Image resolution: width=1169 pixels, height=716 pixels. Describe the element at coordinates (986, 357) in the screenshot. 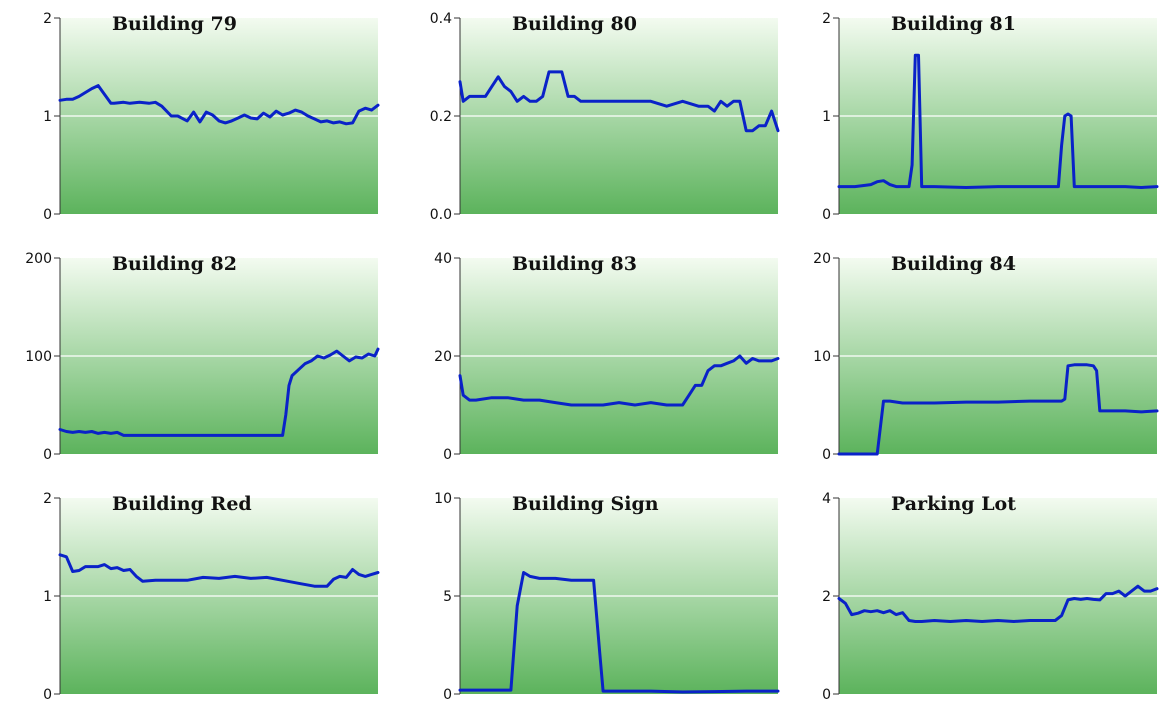

I see `chart-svg: 0 10 20 Building 84` at that location.